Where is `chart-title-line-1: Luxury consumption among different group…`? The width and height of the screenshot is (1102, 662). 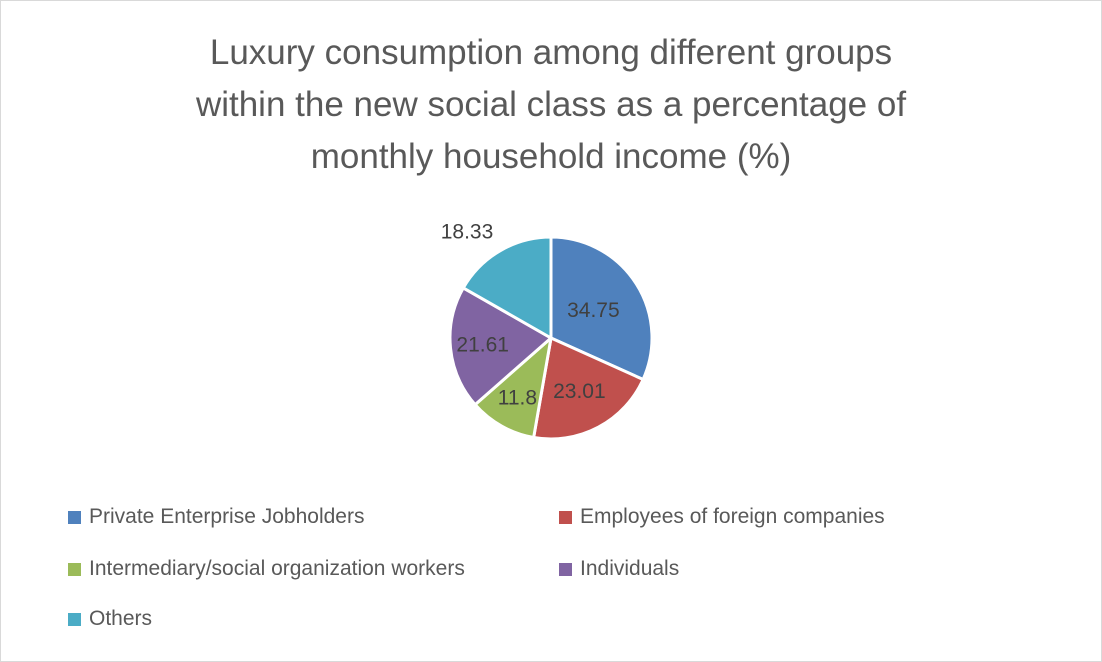
chart-title-line-1: Luxury consumption among different group… is located at coordinates (551, 52).